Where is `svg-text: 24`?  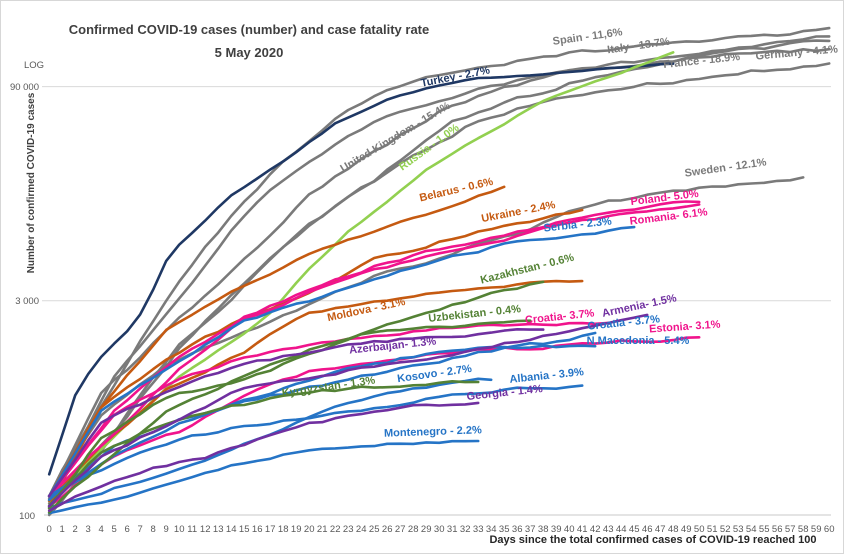 svg-text: 24 is located at coordinates (361, 529).